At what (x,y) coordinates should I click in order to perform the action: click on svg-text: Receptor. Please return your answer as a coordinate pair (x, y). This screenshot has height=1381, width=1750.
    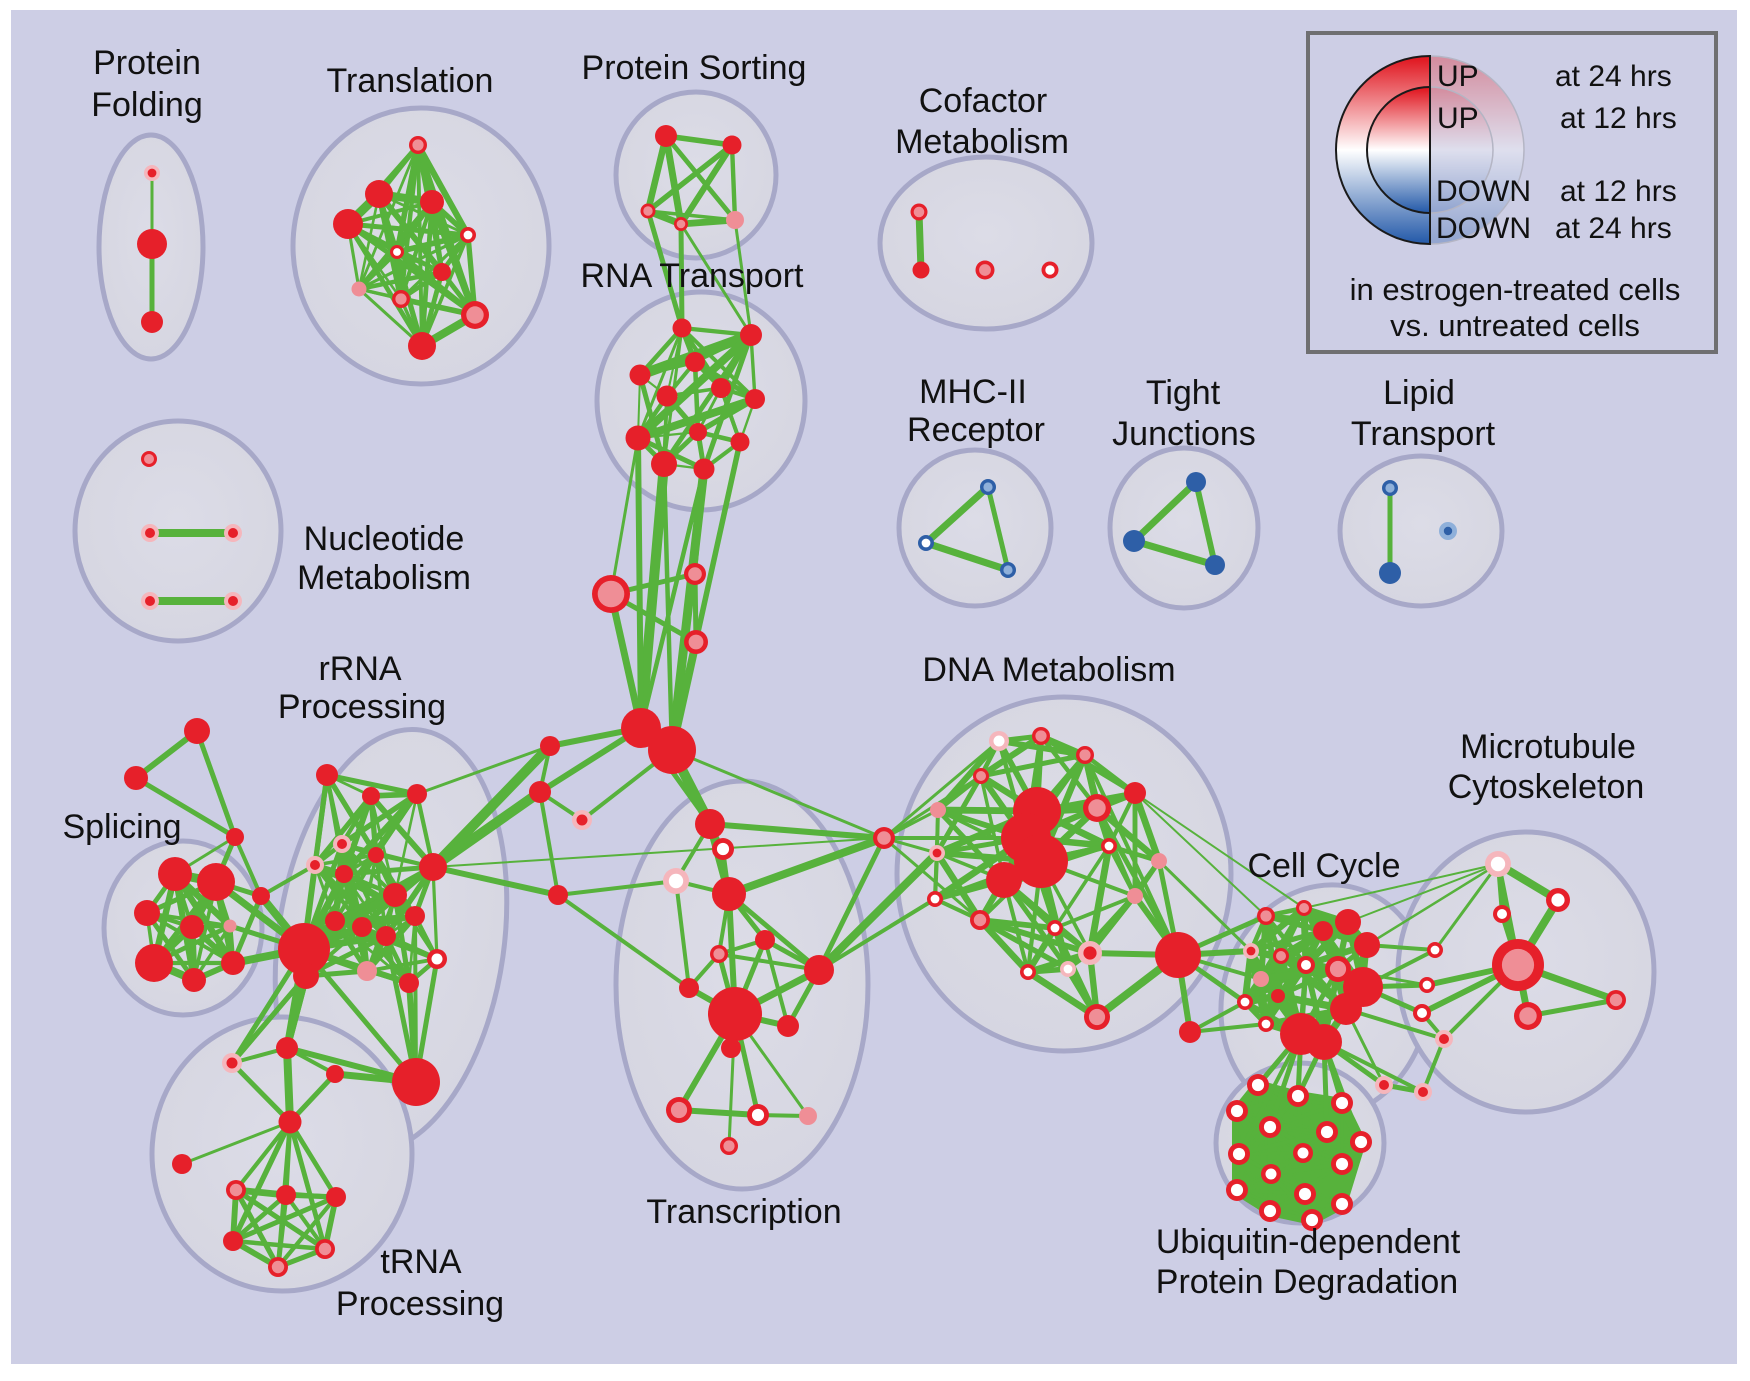
    Looking at the image, I should click on (976, 430).